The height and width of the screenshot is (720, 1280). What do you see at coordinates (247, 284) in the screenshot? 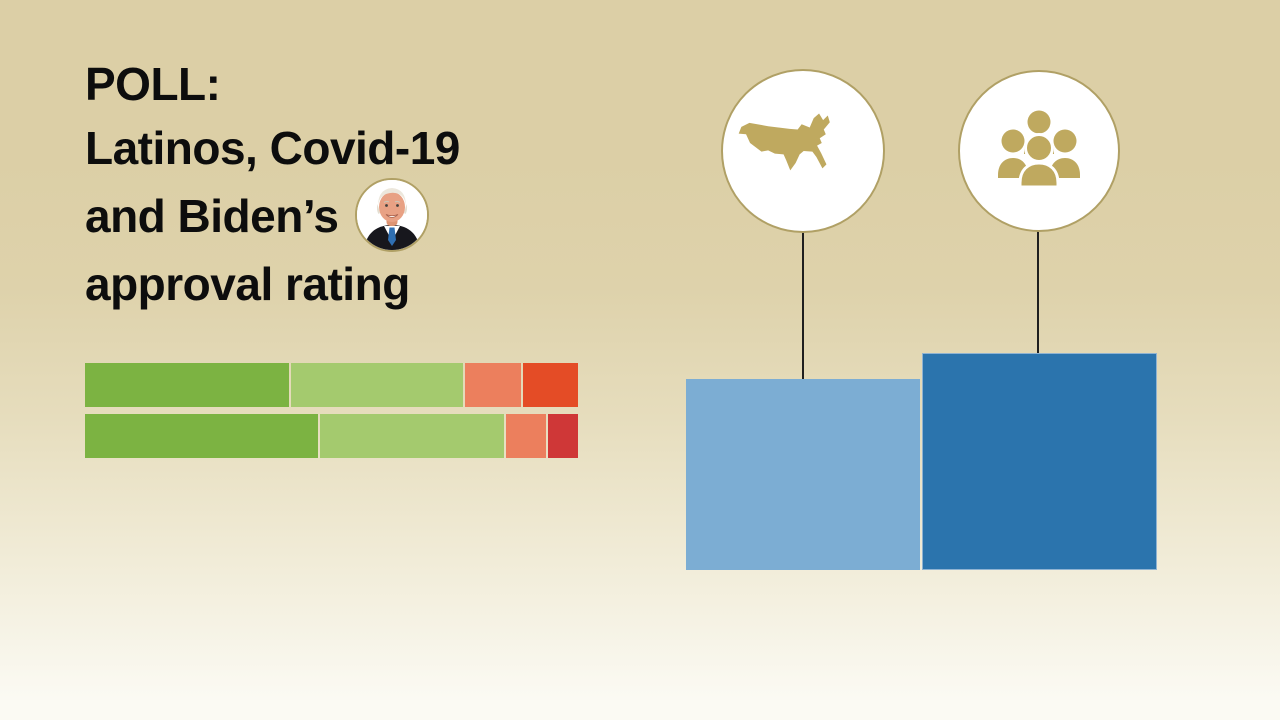
I see `title-line-4: approval rating` at bounding box center [247, 284].